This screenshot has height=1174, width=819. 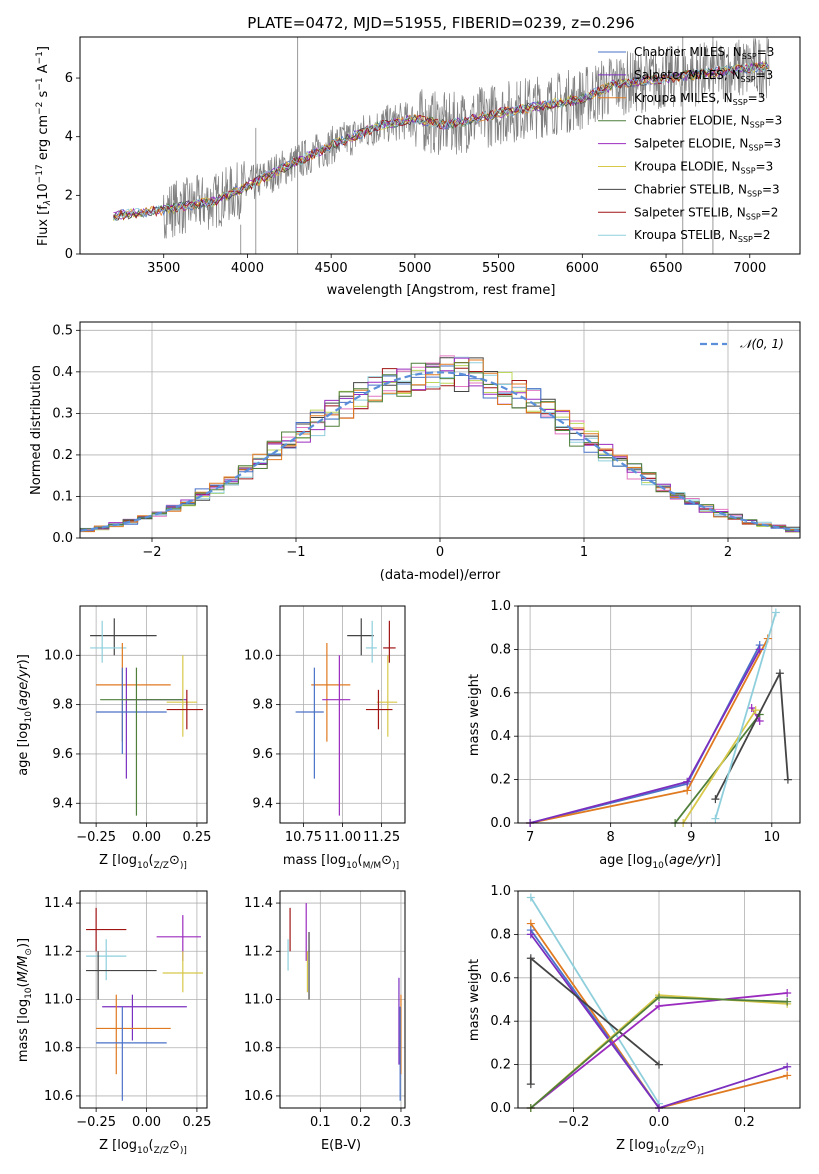 I want to click on x-tick-label: 4000, so click(x=247, y=268).